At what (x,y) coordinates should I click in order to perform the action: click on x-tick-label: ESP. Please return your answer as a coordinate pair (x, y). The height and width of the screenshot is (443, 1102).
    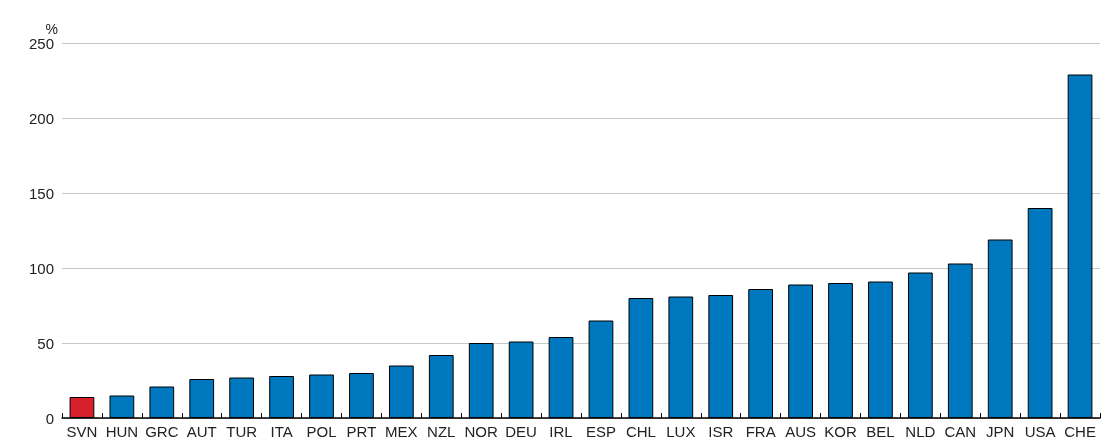
    Looking at the image, I should click on (600, 431).